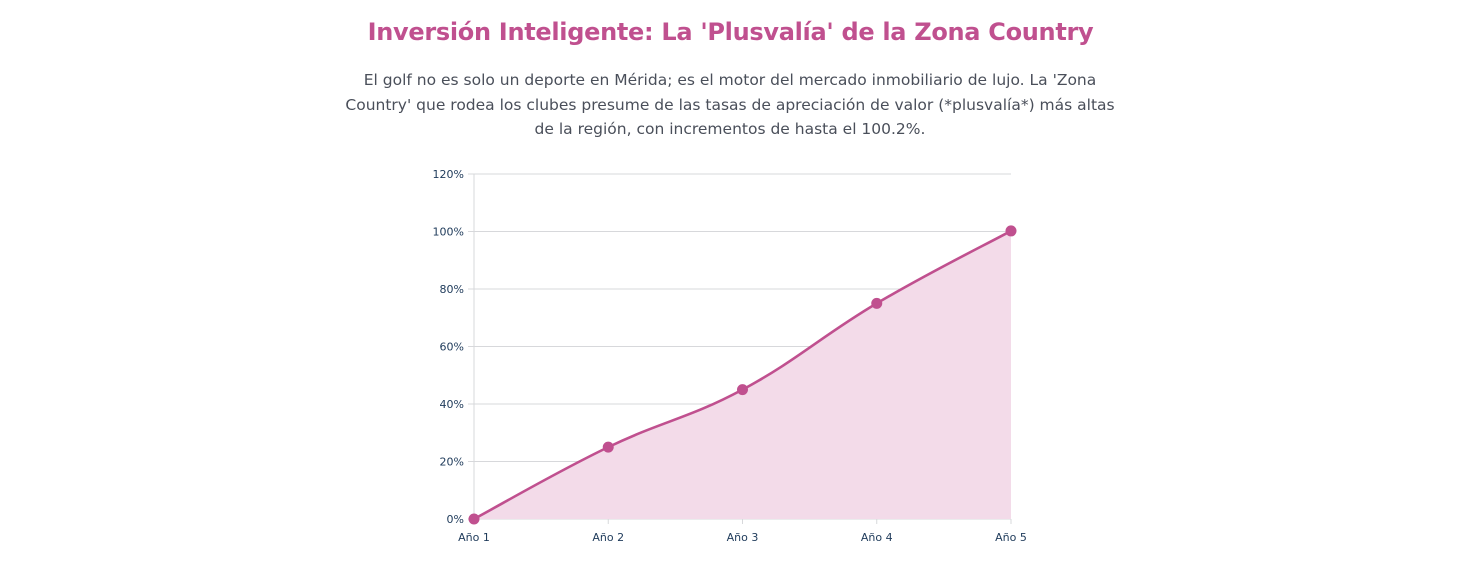 The height and width of the screenshot is (564, 1461). I want to click on x-tick-label: Año 5, so click(1011, 537).